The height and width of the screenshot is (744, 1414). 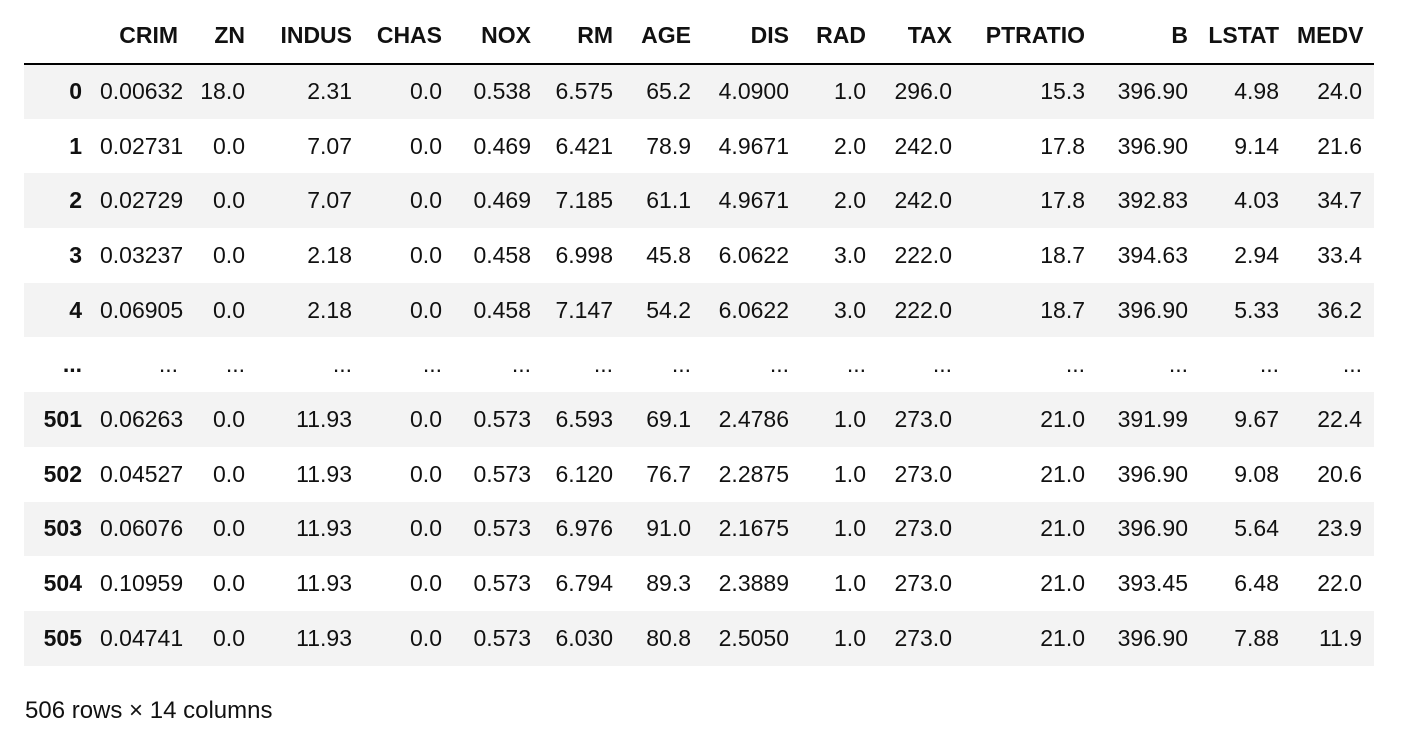 I want to click on table-cell: 6.593, so click(x=584, y=418).